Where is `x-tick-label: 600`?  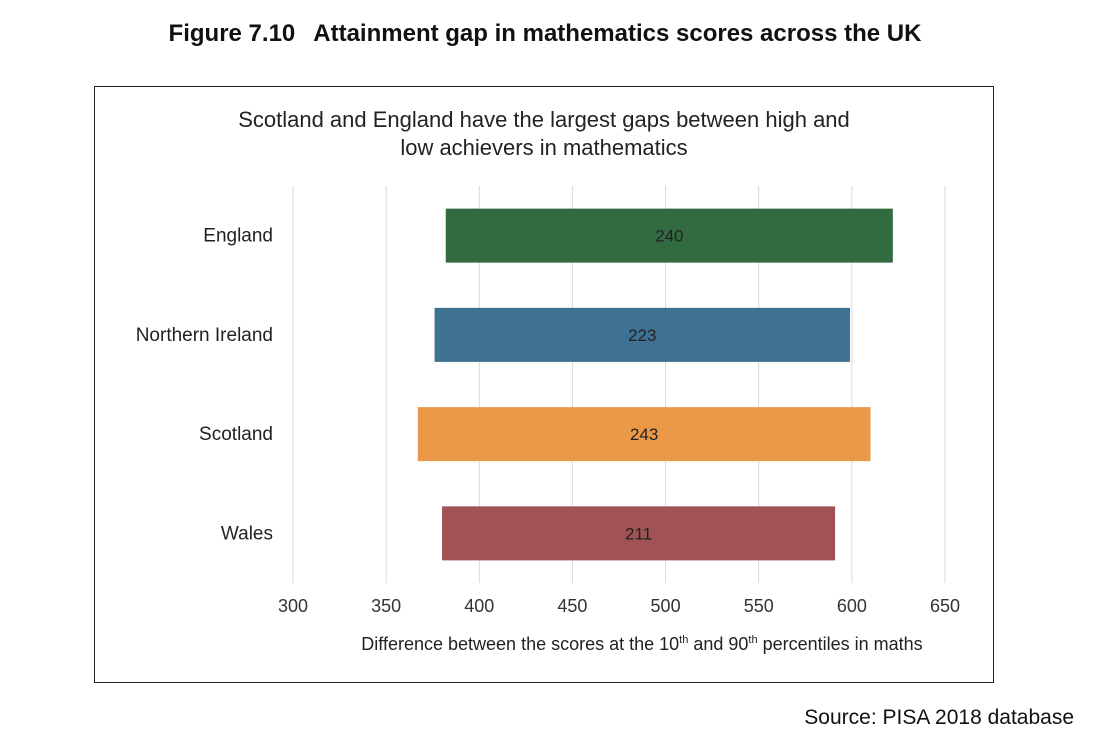
x-tick-label: 600 is located at coordinates (852, 606).